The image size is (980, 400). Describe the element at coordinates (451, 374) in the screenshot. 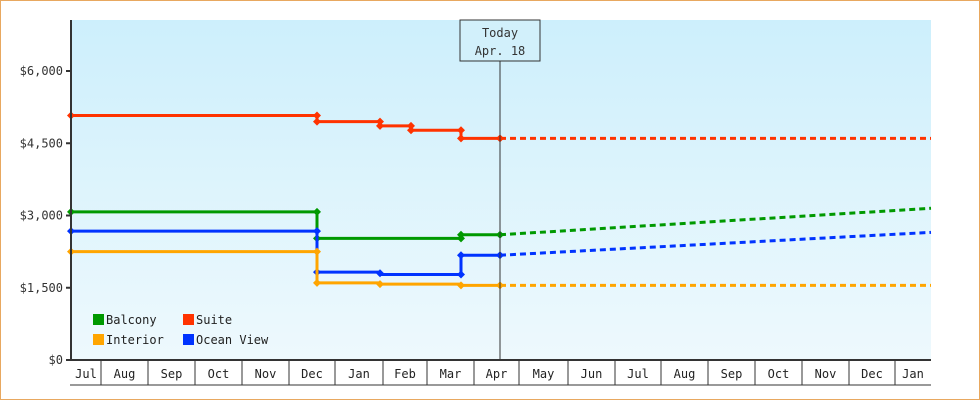

I see `x-month-label: Mar` at that location.